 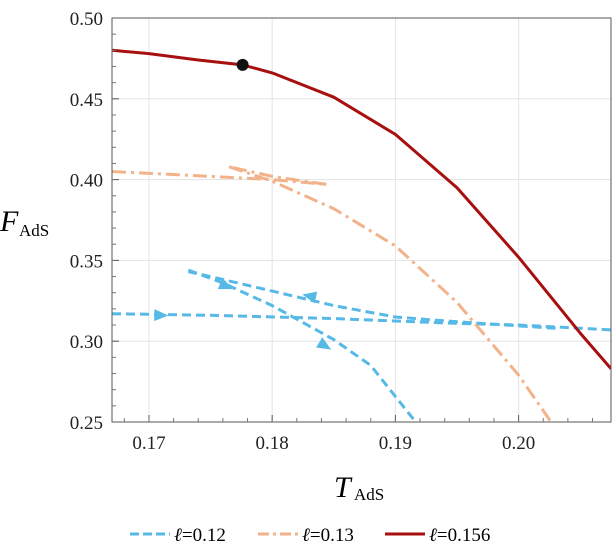 What do you see at coordinates (86, 423) in the screenshot?
I see `y-tick-label: 0.25` at bounding box center [86, 423].